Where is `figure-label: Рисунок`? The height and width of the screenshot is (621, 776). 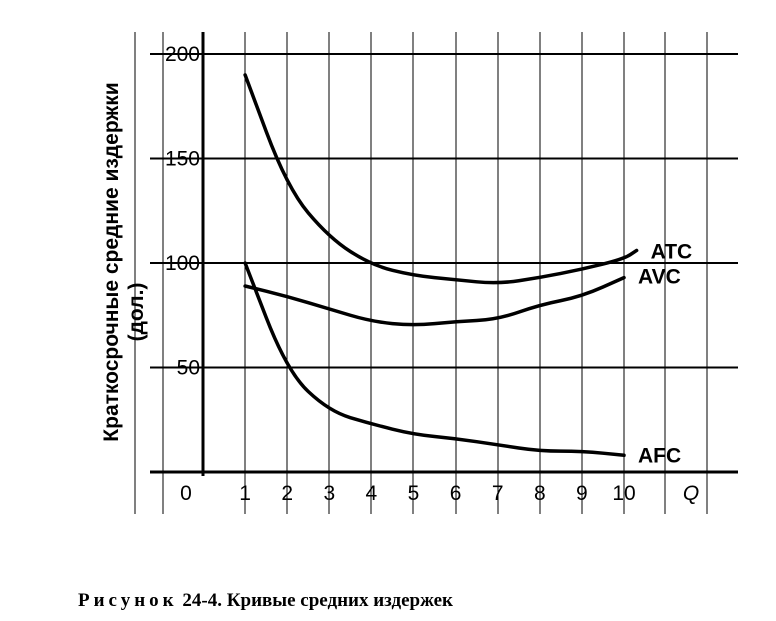
figure-label: Рисунок is located at coordinates (128, 600).